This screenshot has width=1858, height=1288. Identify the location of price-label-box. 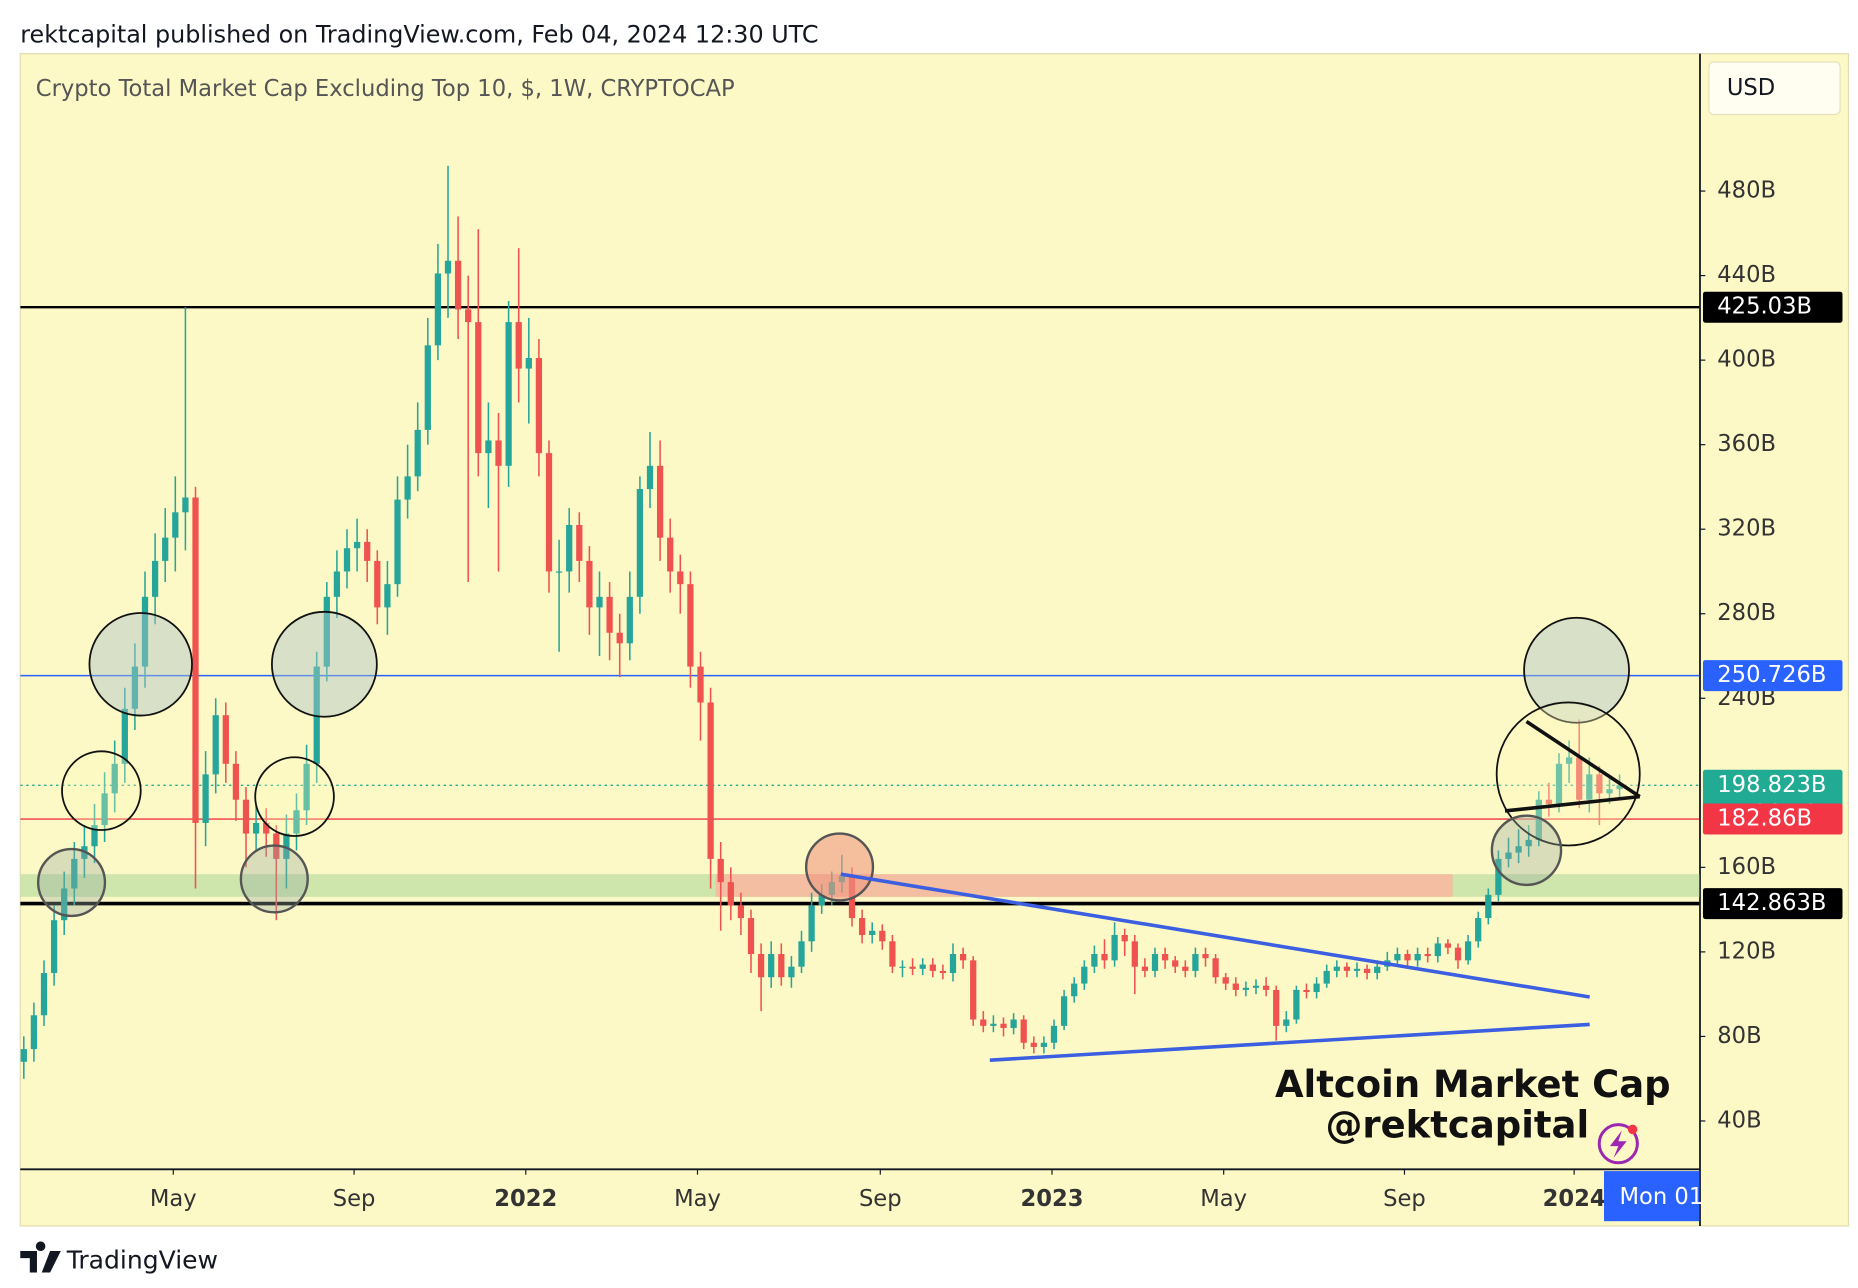
(1772, 307).